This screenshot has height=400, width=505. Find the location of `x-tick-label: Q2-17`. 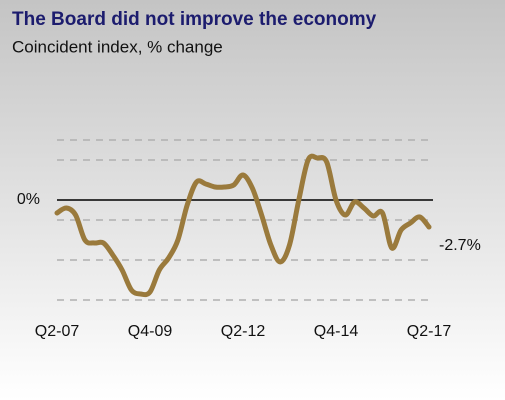

x-tick-label: Q2-17 is located at coordinates (429, 331).